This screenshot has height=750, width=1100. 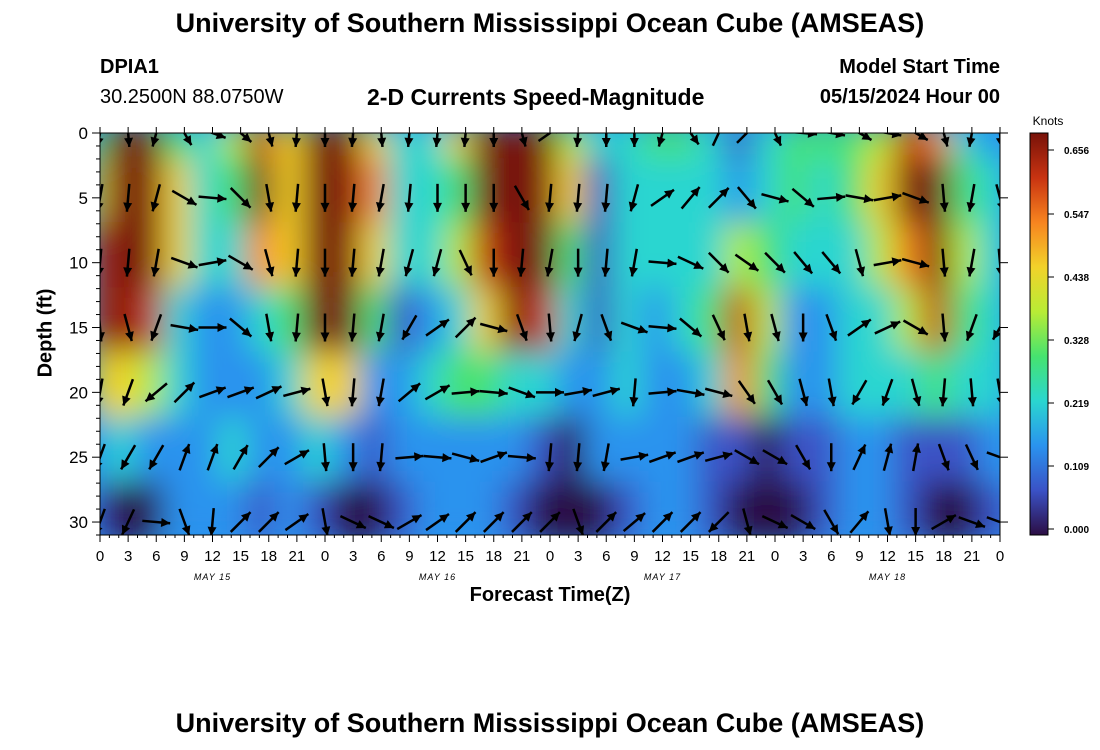 I want to click on y-tick-label: 15, so click(x=78, y=328).